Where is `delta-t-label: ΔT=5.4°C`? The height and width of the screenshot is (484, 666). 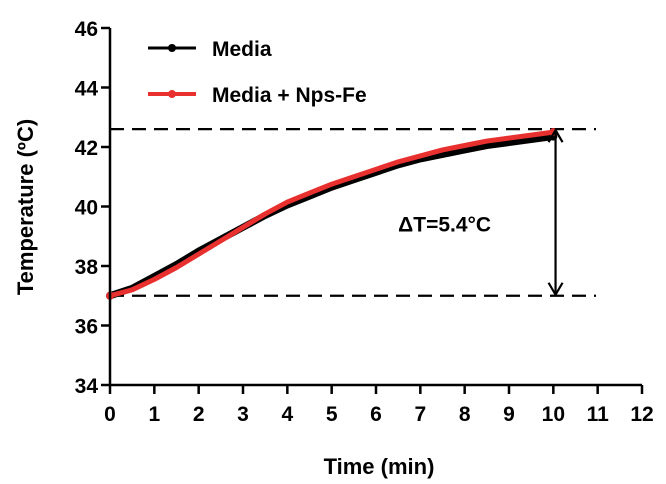
delta-t-label: ΔT=5.4°C is located at coordinates (444, 224).